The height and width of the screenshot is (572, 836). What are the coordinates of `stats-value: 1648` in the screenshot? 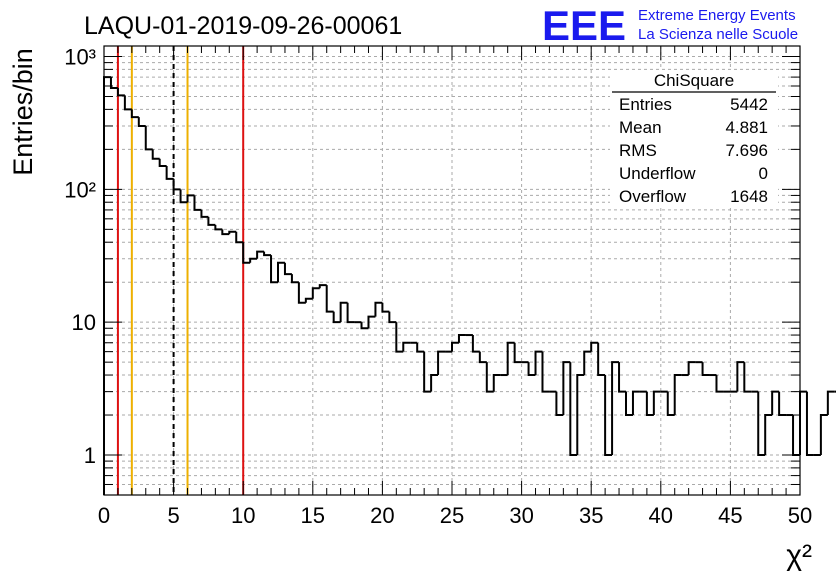 It's located at (749, 196).